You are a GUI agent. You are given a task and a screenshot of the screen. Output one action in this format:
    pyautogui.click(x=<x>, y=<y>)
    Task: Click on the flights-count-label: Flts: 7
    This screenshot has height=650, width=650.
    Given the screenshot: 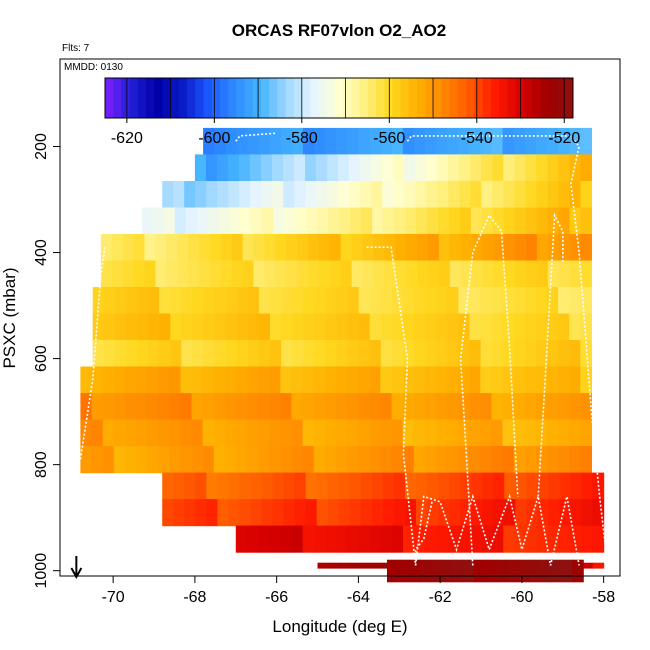 What is the action you would take?
    pyautogui.click(x=76, y=48)
    